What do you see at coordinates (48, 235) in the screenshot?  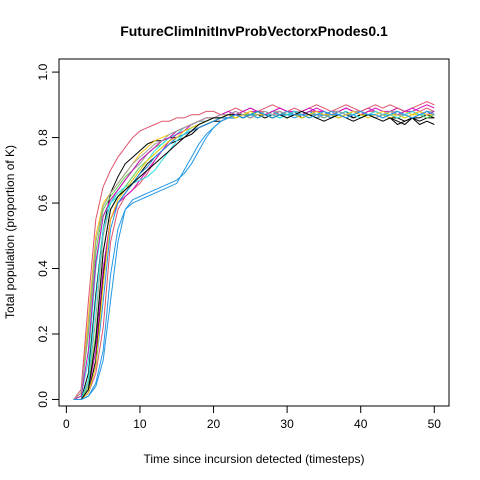 I see `y-axis: 0.0 0.2 0.4 0.6 0.8 1.0` at bounding box center [48, 235].